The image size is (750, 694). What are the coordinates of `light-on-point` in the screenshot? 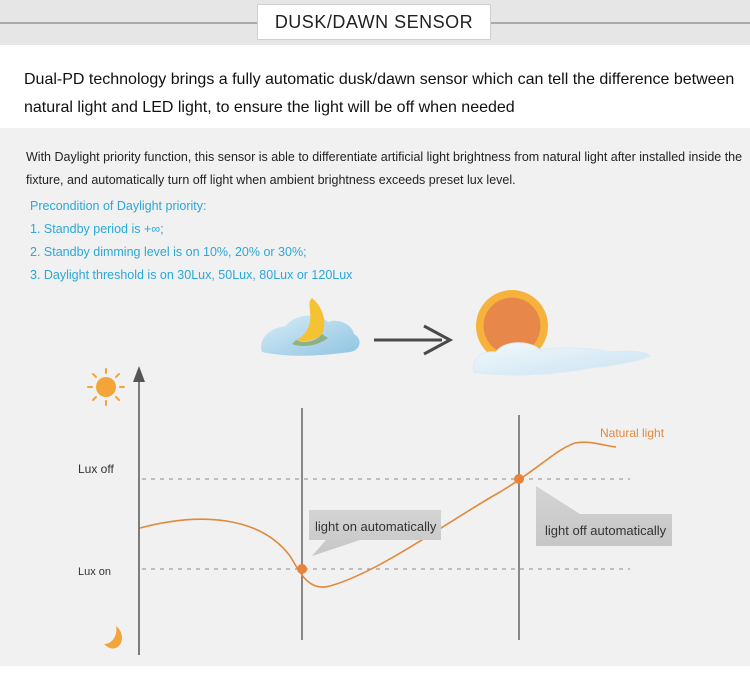 It's located at (302, 569).